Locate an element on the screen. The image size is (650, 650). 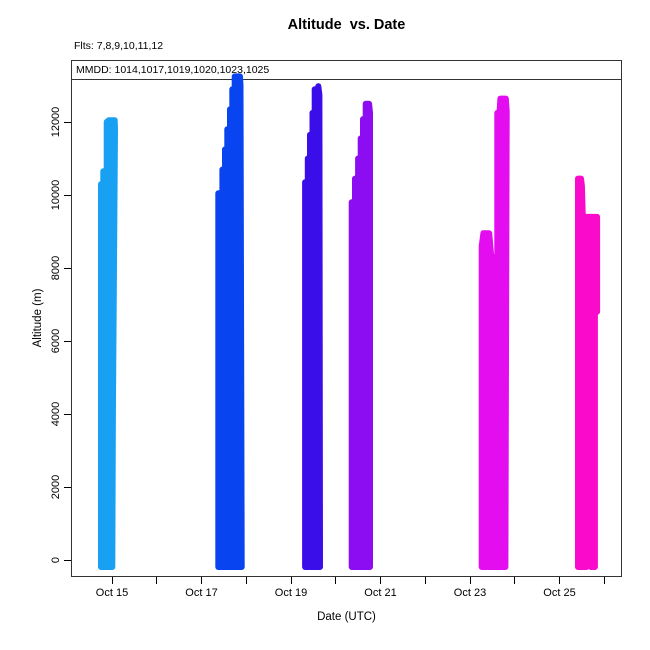
x-axis-tick-label: Oct 19 is located at coordinates (291, 593).